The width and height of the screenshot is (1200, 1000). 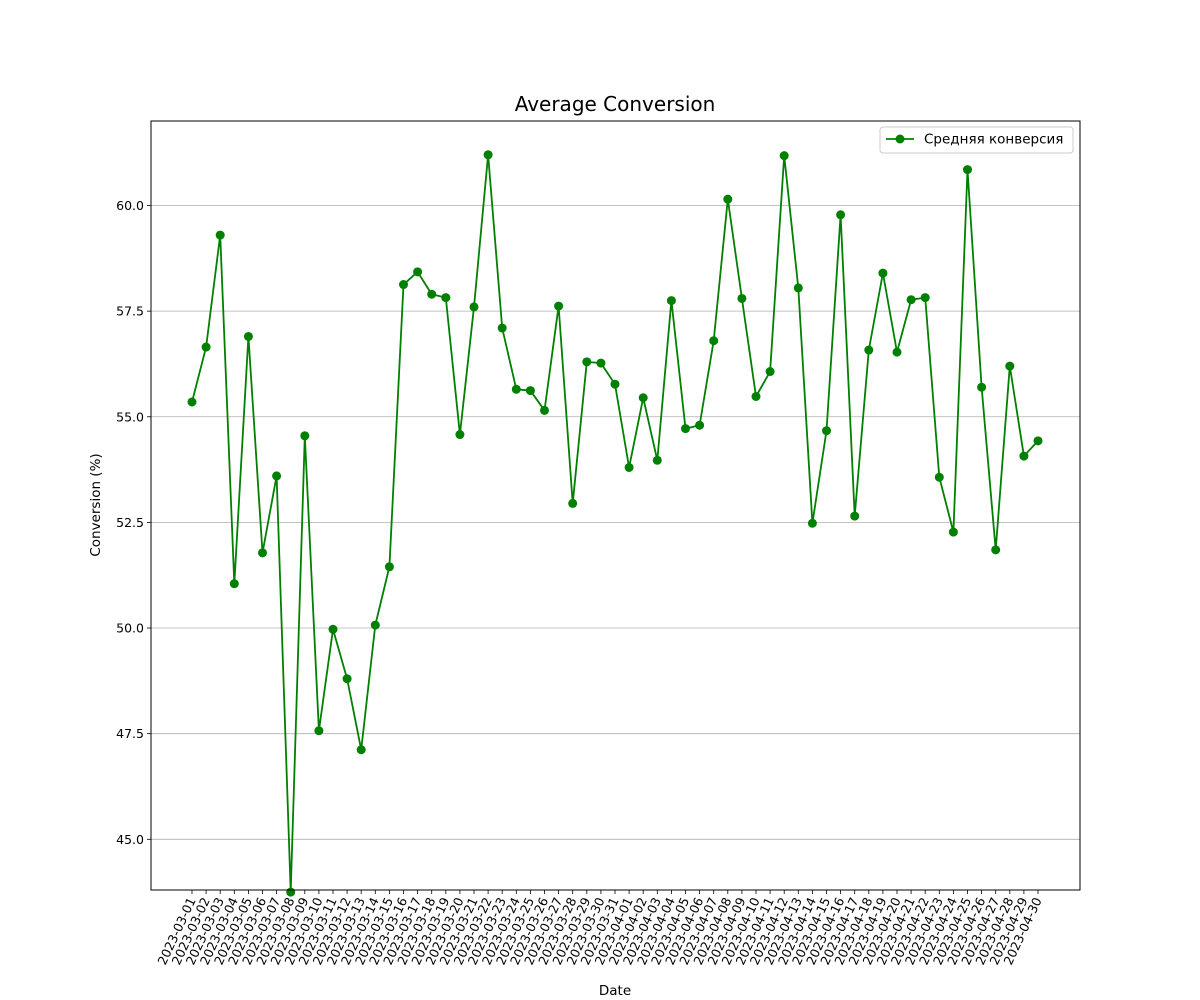 I want to click on y-tick-label: 57.5, so click(x=130, y=311).